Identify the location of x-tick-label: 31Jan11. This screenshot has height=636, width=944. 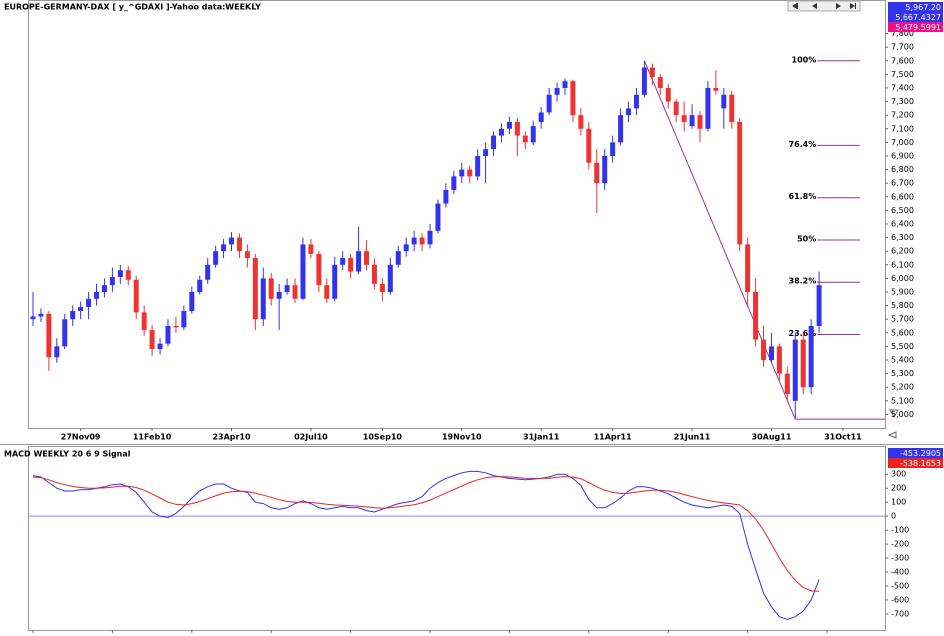
(541, 437).